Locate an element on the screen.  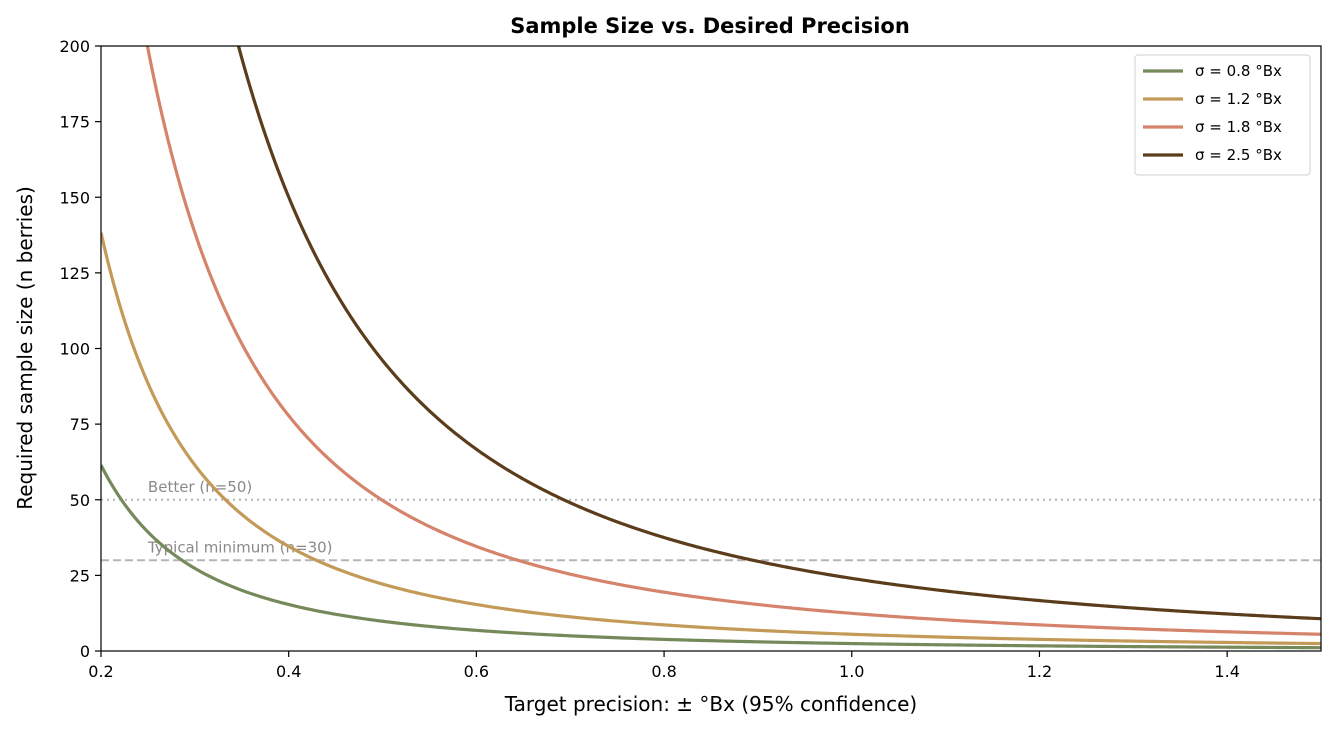
x-tick-label: 0.6 is located at coordinates (476, 671).